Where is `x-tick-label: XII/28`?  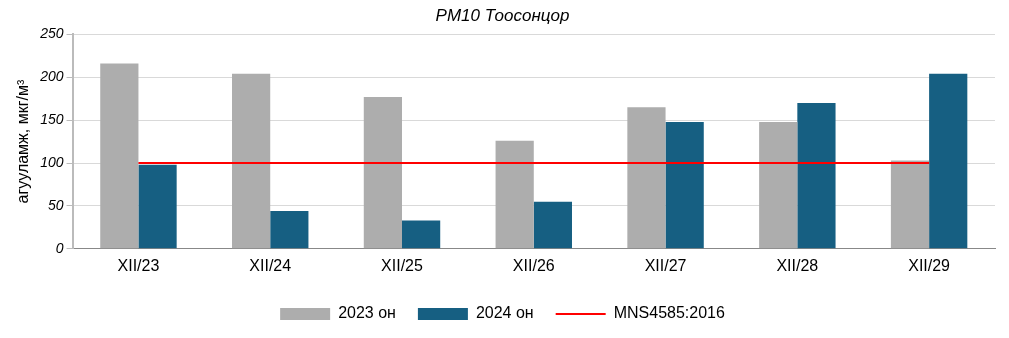
x-tick-label: XII/28 is located at coordinates (797, 265).